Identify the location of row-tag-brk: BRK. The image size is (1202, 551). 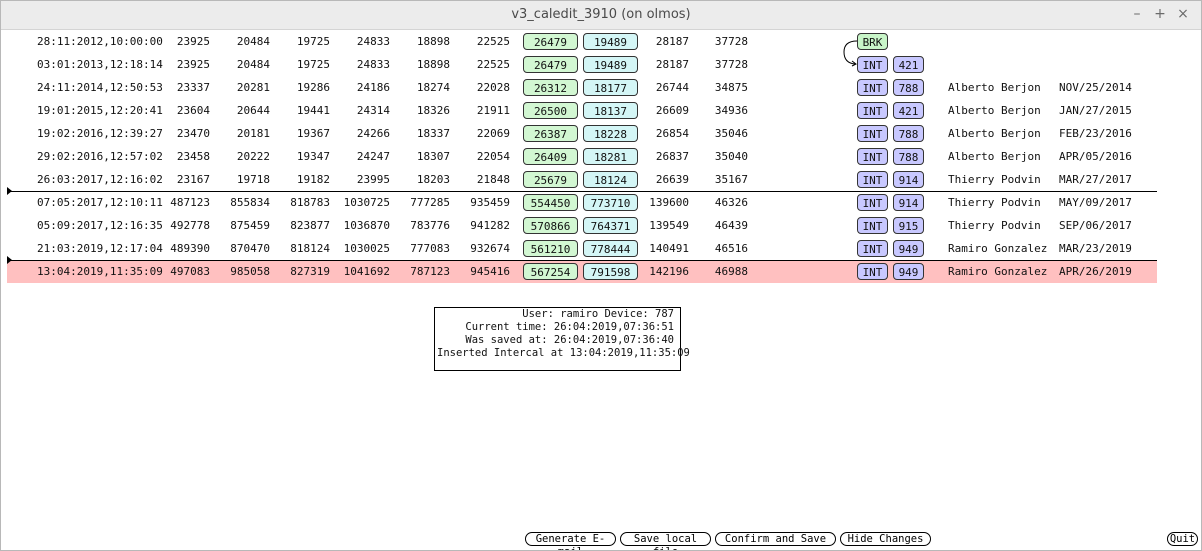
(872, 41).